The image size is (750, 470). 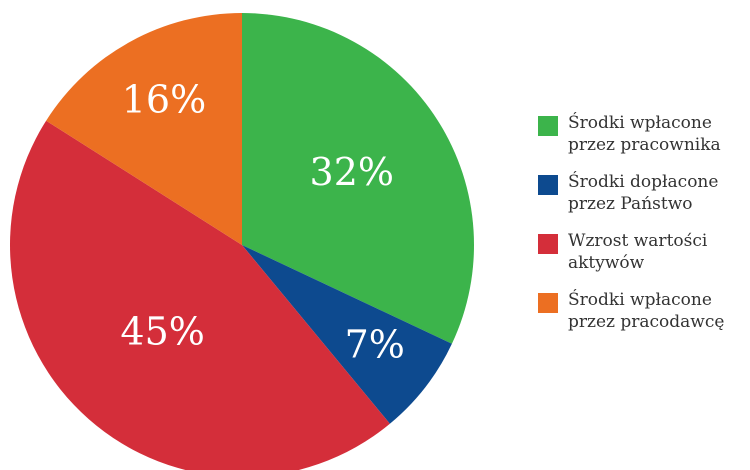 What do you see at coordinates (643, 182) in the screenshot?
I see `legend-label-state-line1: Środki dopłacone` at bounding box center [643, 182].